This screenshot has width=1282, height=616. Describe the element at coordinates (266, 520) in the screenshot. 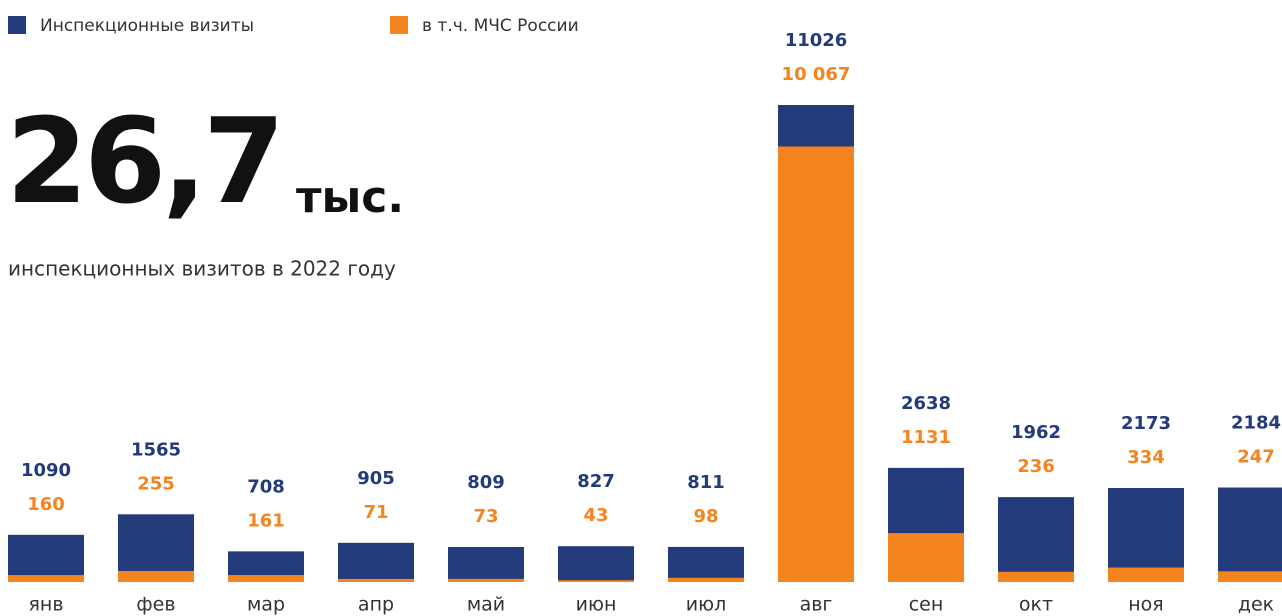

I see `value-label: 161` at that location.